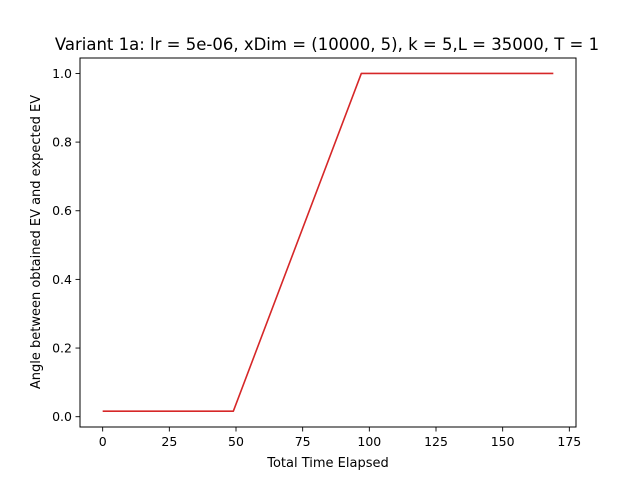  Describe the element at coordinates (436, 441) in the screenshot. I see `x-tick-label: 125` at that location.